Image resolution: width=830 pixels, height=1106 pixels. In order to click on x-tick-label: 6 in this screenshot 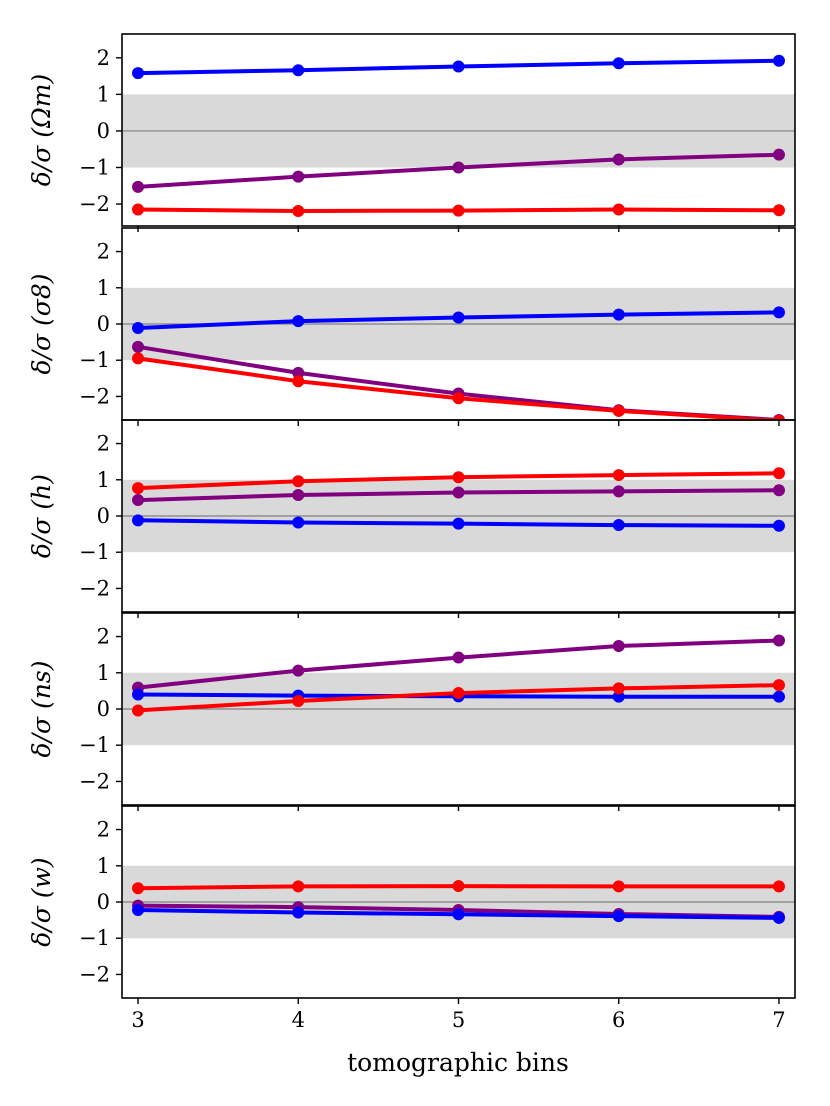, I will do `click(618, 1020)`.